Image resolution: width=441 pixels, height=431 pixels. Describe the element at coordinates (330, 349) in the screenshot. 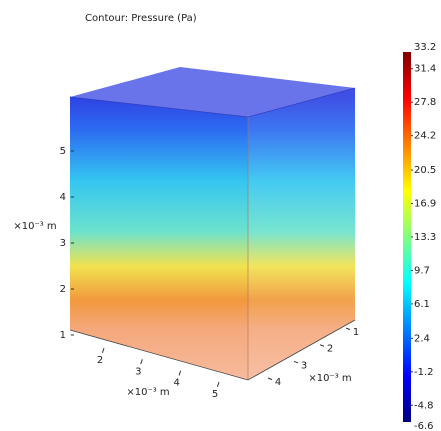

I see `y_axis-tick-label: 2` at that location.